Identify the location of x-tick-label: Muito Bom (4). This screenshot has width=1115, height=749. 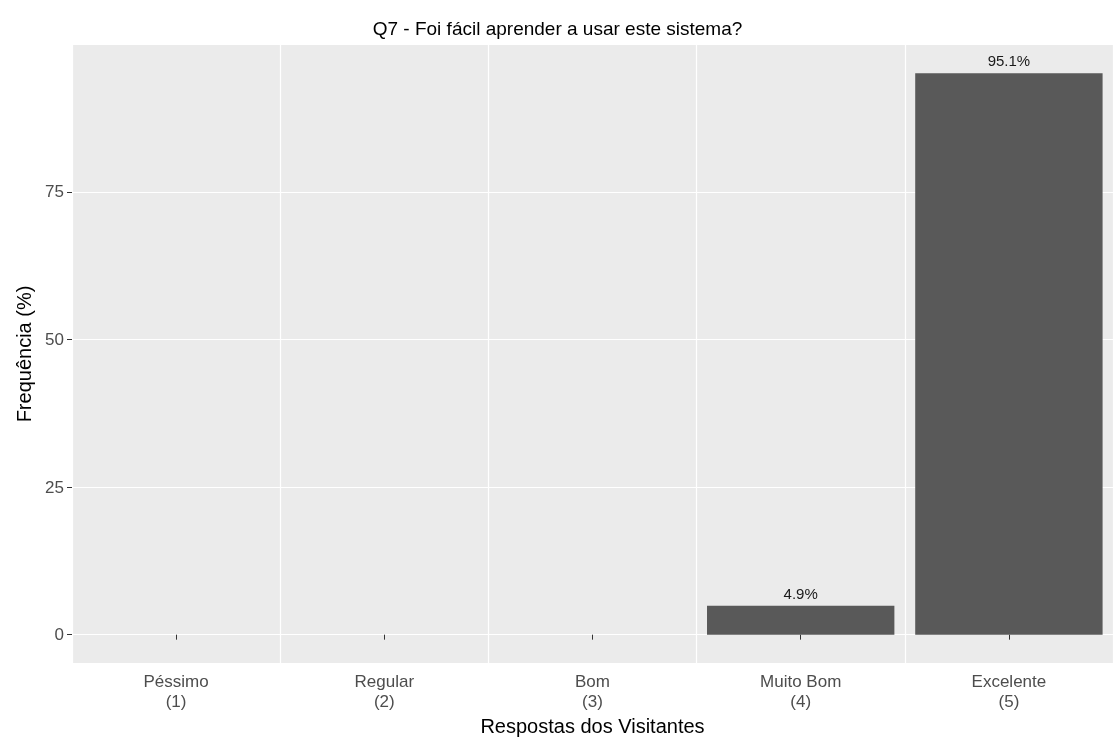
(801, 691).